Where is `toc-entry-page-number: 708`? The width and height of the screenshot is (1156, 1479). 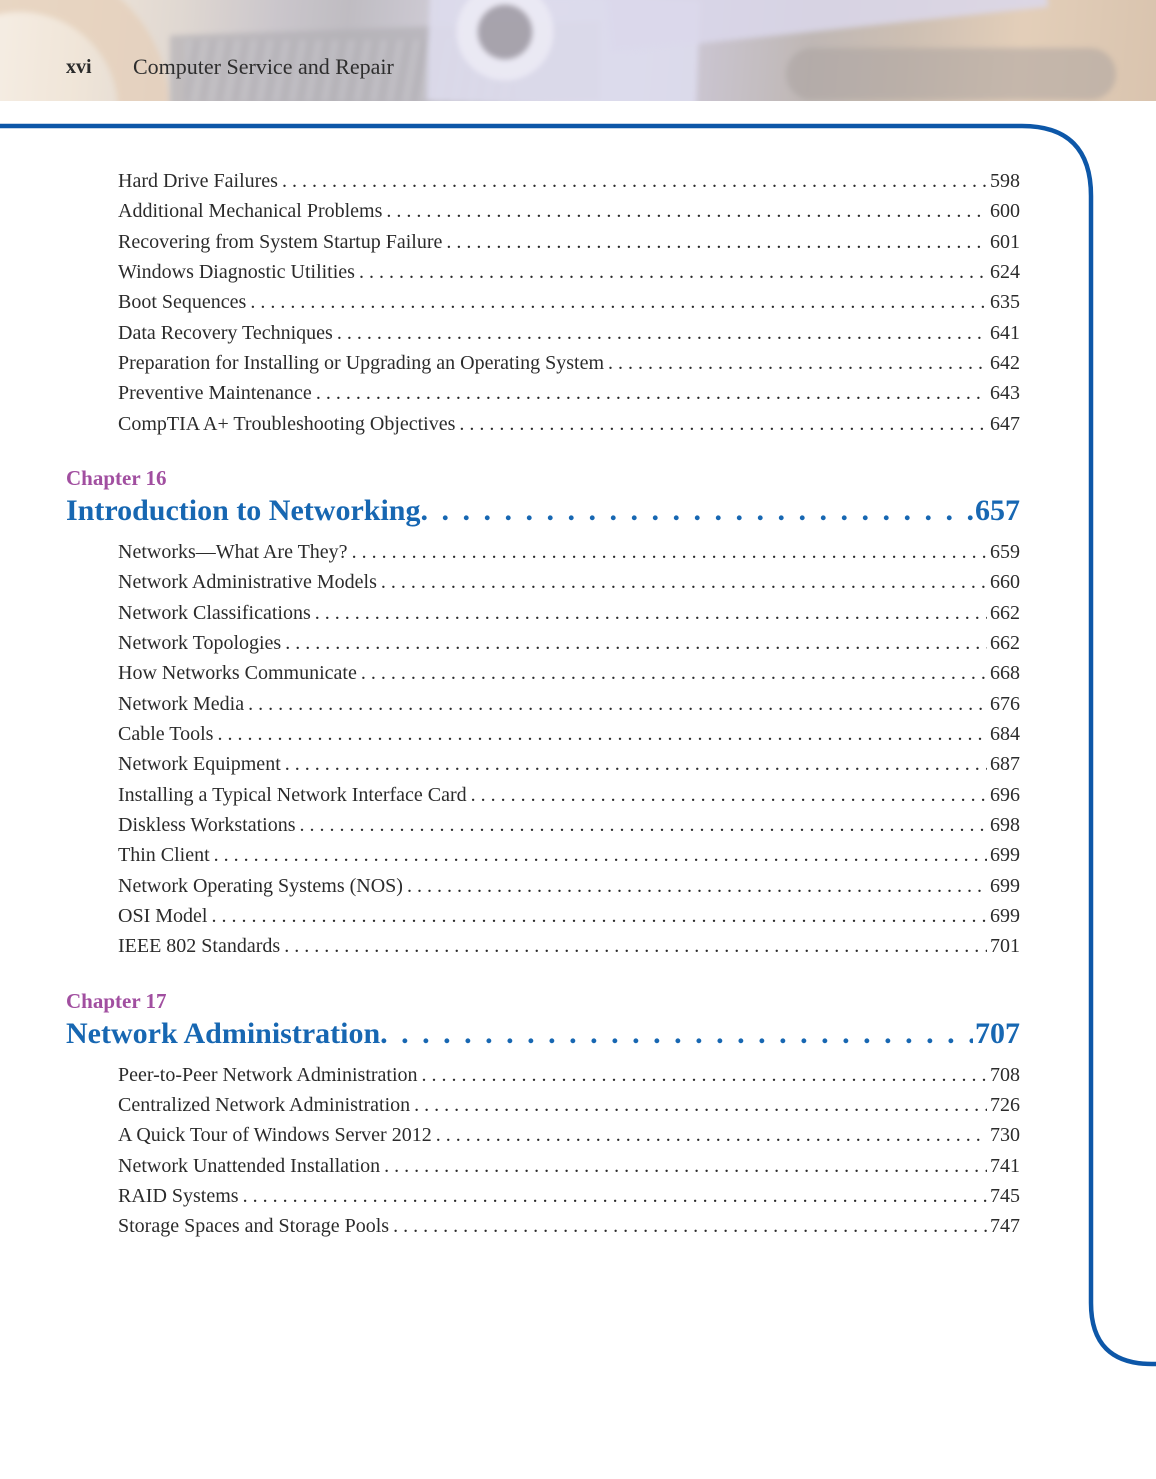
toc-entry-page-number: 708 is located at coordinates (1005, 1074).